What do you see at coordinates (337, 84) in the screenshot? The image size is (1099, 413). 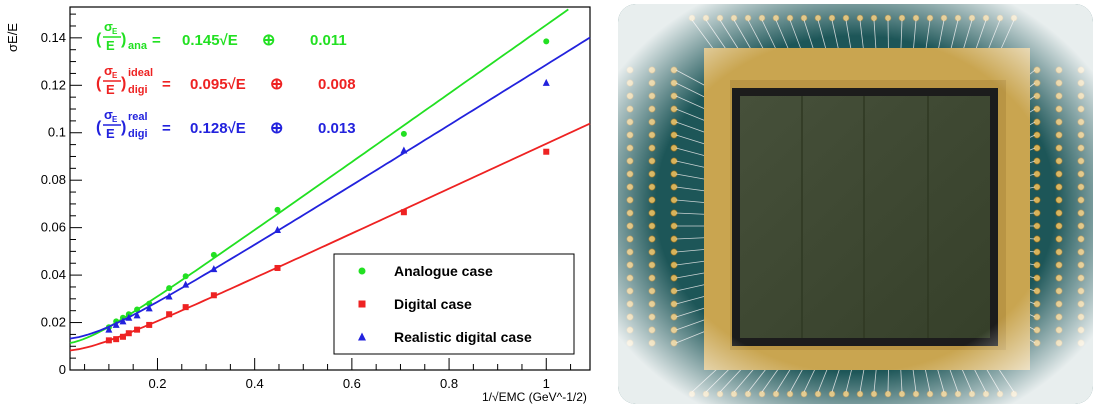 I see `formula-constant: 0.008` at bounding box center [337, 84].